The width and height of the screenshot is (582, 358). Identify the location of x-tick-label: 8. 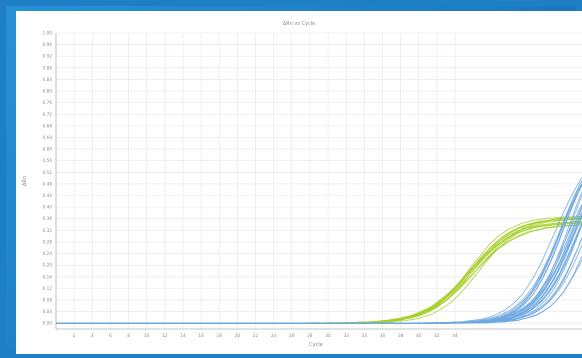
(128, 335).